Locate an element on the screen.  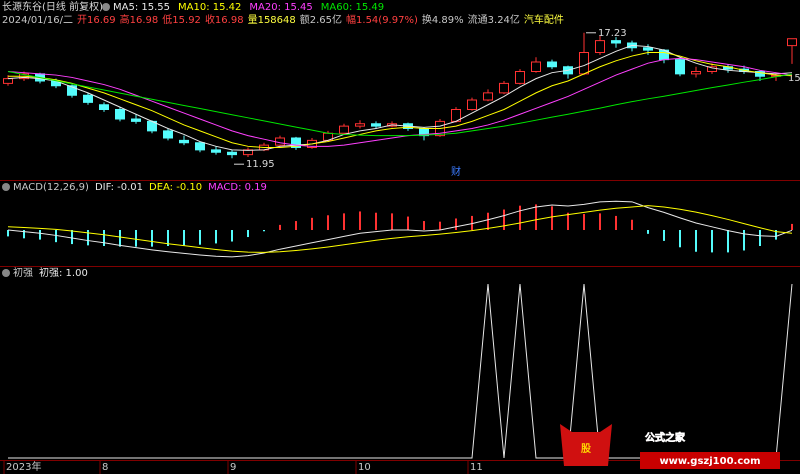
event-marker: 财 is located at coordinates (456, 171).